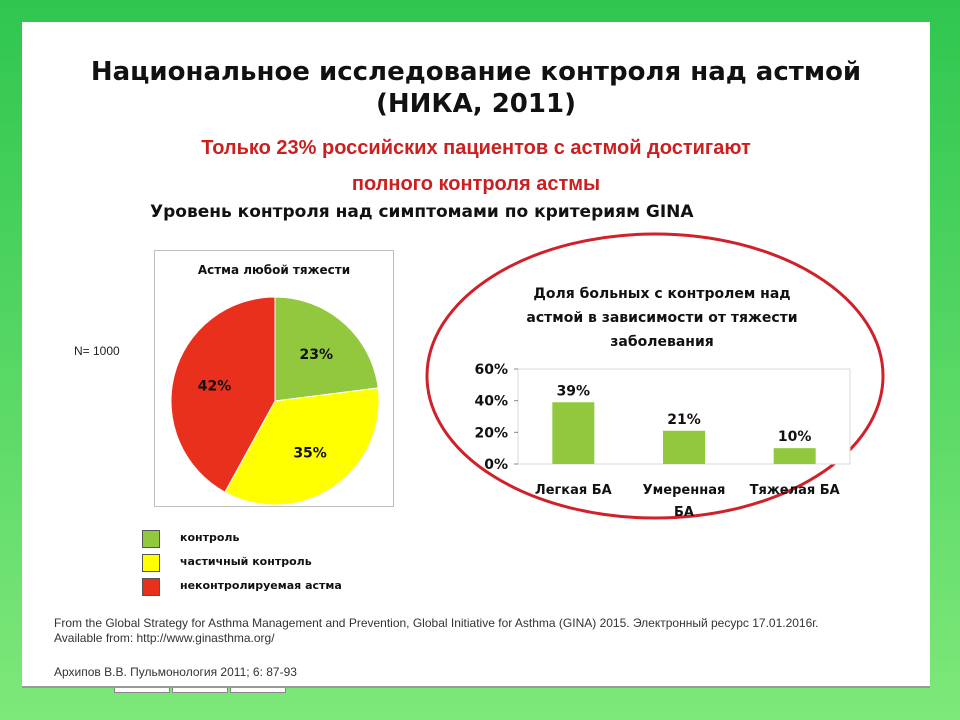 This screenshot has height=720, width=960. What do you see at coordinates (476, 687) in the screenshot?
I see `bottom-divider` at bounding box center [476, 687].